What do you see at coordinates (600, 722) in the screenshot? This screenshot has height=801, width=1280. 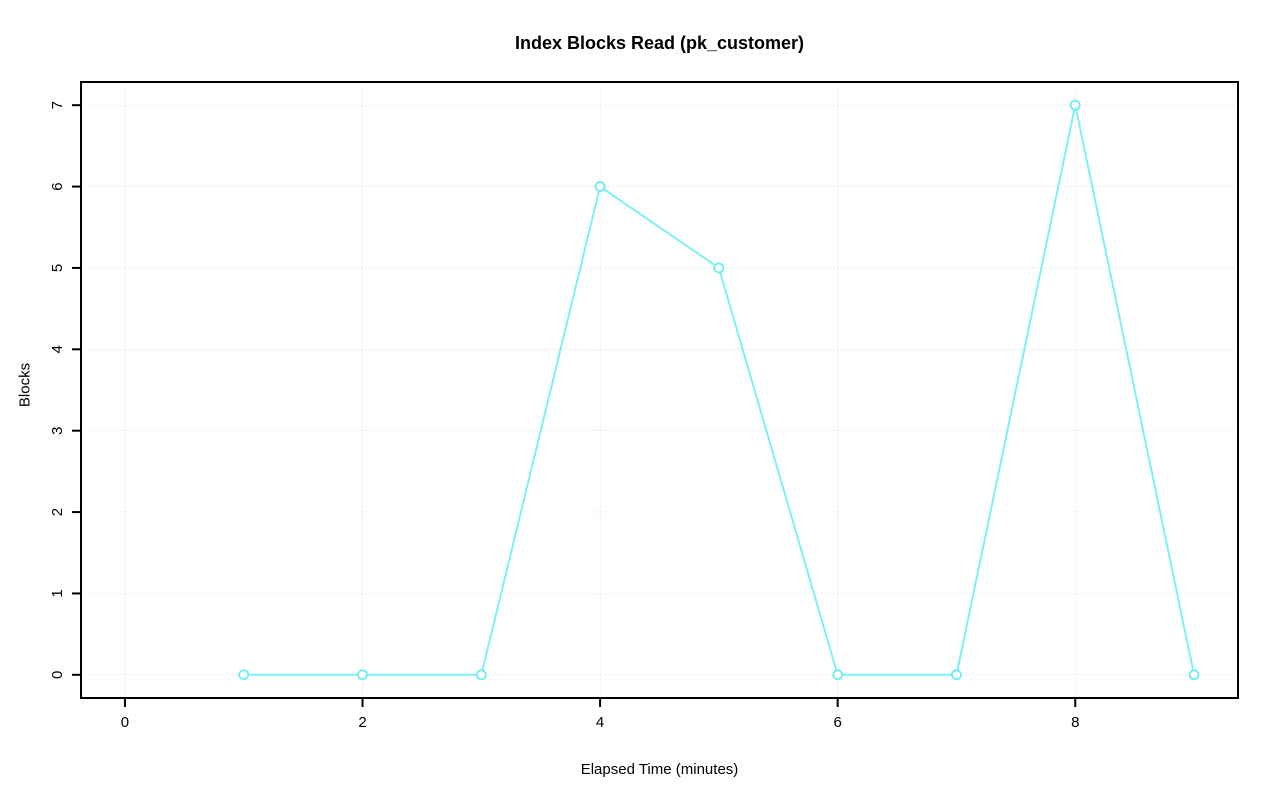 I see `x-tick-label: 4` at bounding box center [600, 722].